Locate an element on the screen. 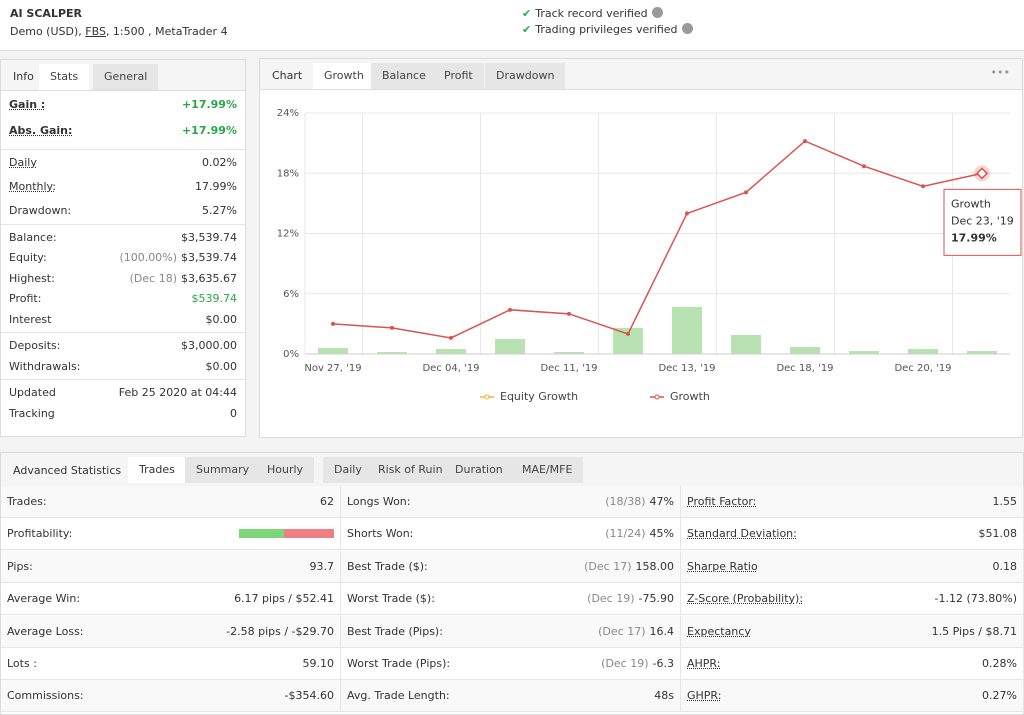  stat-row: Updated Feb 25 2020 at 04:44 is located at coordinates (123, 393).